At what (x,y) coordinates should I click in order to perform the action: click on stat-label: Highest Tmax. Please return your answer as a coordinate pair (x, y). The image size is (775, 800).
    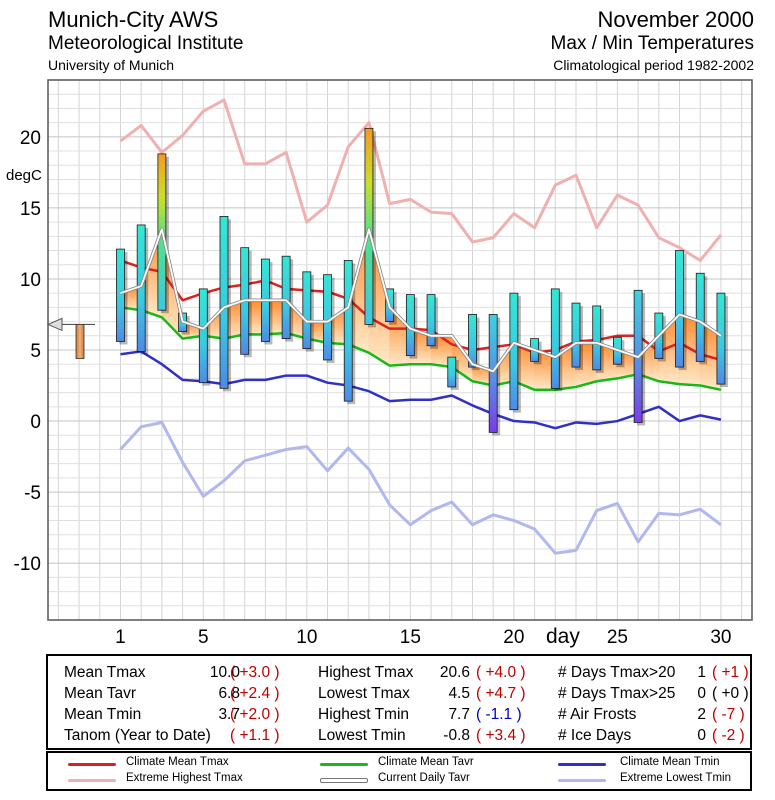
    Looking at the image, I should click on (366, 672).